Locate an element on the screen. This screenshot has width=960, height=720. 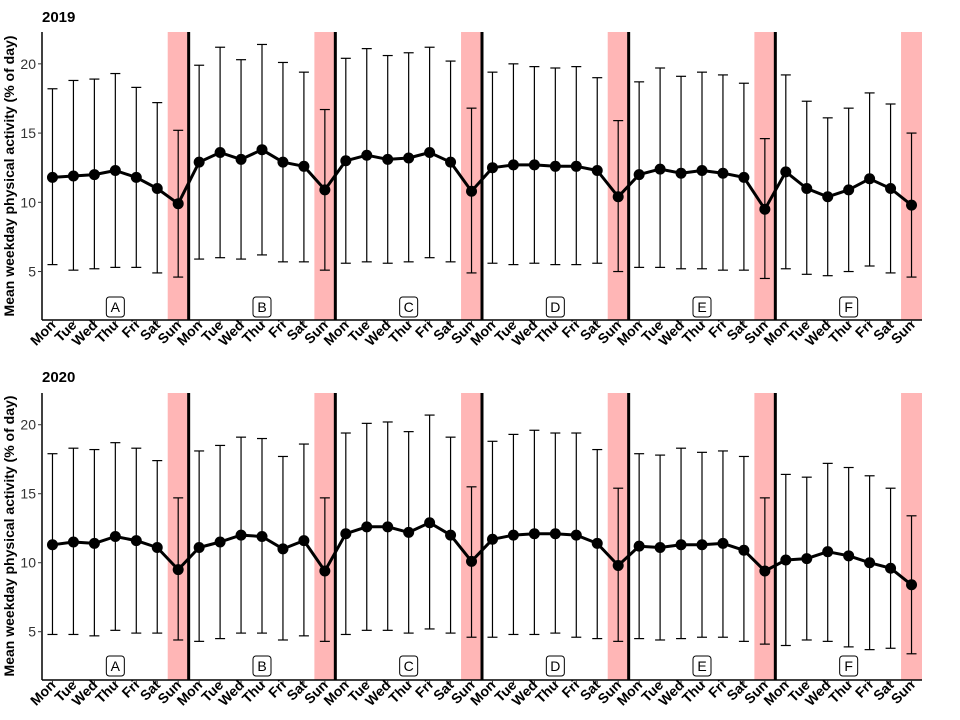
week-label: C is located at coordinates (409, 307).